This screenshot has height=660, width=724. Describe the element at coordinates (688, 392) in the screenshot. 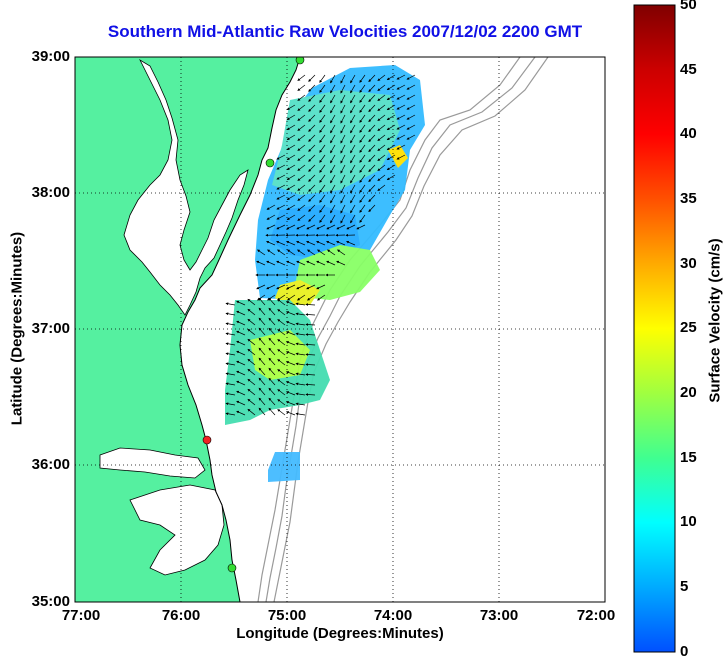

I see `colorbar-tick-20: 20` at that location.